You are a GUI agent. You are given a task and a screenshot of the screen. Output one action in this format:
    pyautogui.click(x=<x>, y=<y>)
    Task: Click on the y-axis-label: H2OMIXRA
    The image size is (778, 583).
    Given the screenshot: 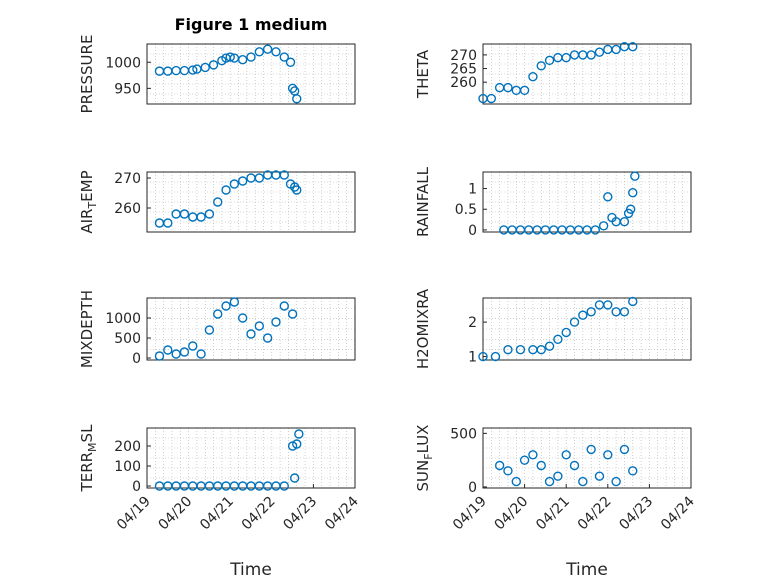 What is the action you would take?
    pyautogui.click(x=423, y=328)
    